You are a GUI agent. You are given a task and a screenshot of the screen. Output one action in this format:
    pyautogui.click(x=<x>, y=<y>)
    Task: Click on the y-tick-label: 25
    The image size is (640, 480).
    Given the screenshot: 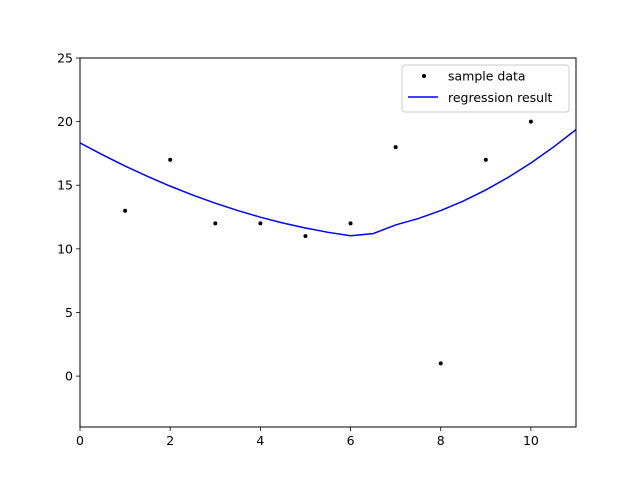 What is the action you would take?
    pyautogui.click(x=65, y=58)
    